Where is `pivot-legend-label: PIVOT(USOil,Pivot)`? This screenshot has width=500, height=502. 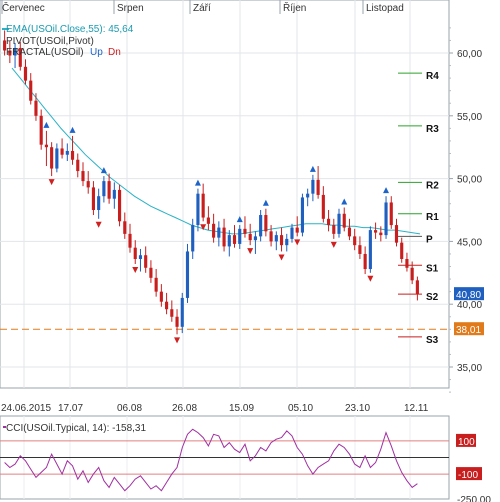
pivot-legend-label: PIVOT(USOil,Pivot) is located at coordinates (50, 41).